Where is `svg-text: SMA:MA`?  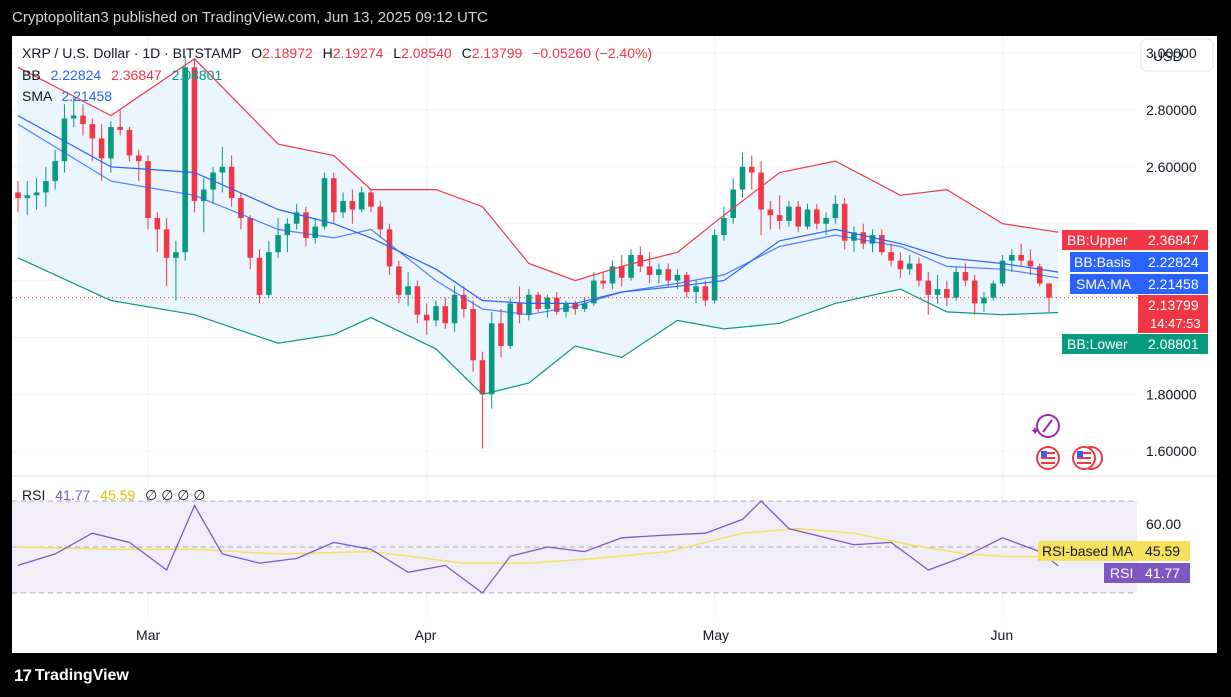 svg-text: SMA:MA is located at coordinates (1104, 284).